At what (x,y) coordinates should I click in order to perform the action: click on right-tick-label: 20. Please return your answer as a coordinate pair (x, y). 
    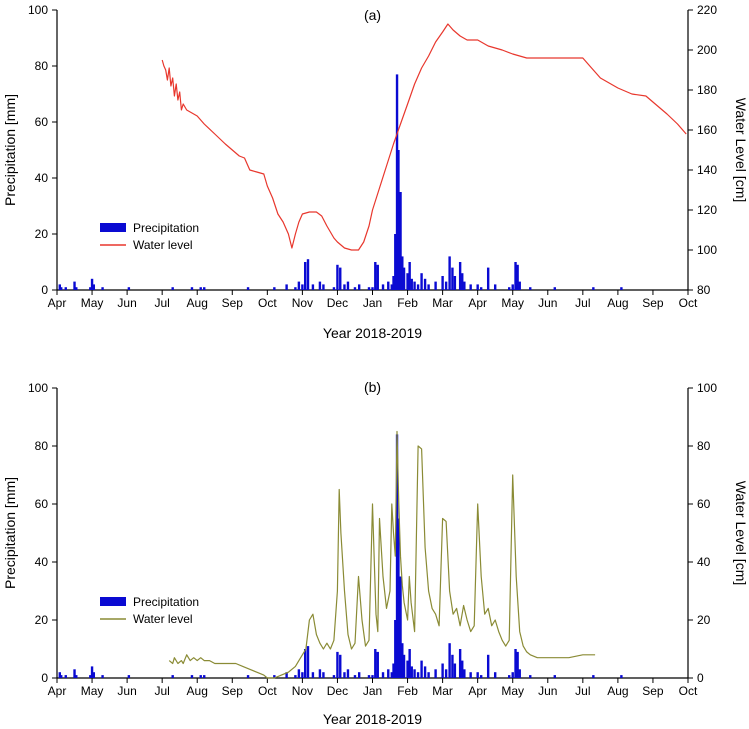
    Looking at the image, I should click on (704, 620).